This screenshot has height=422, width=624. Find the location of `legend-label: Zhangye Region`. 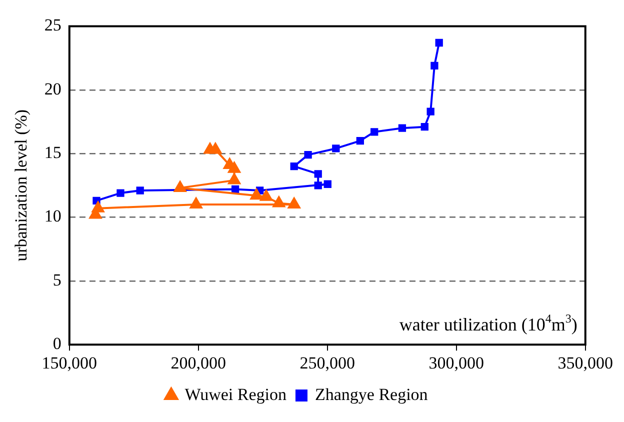

legend-label: Zhangye Region is located at coordinates (371, 394).